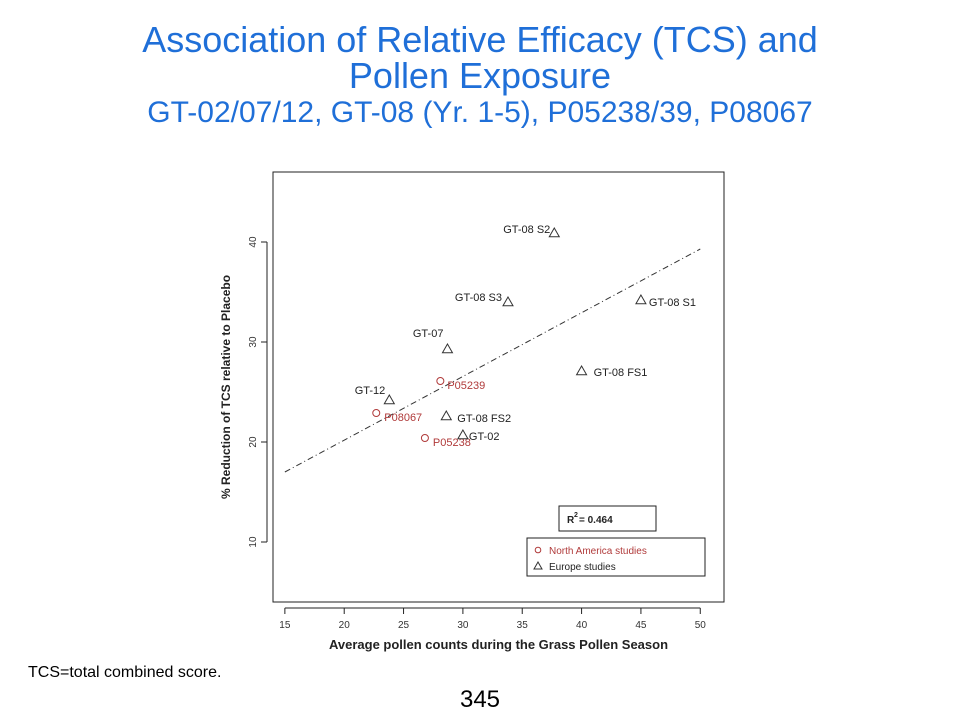  I want to click on legend-marker-circle, so click(538, 550).